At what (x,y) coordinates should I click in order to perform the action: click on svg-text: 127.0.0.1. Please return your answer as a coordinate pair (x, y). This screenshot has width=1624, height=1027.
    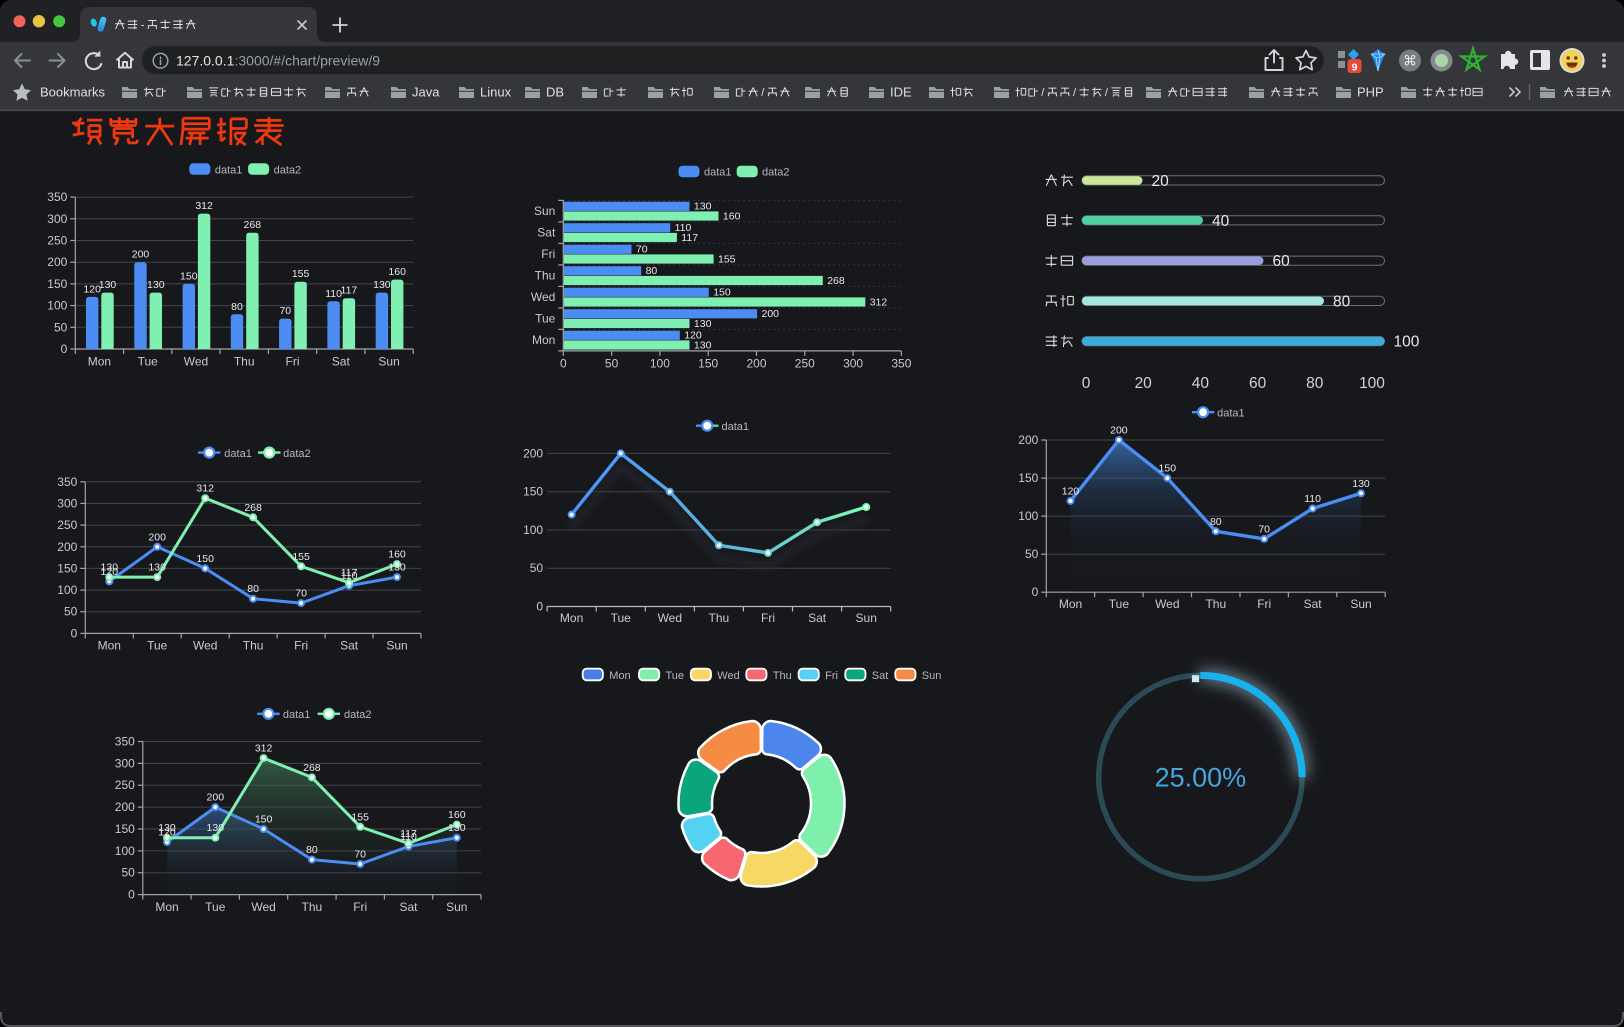
    Looking at the image, I should click on (205, 61).